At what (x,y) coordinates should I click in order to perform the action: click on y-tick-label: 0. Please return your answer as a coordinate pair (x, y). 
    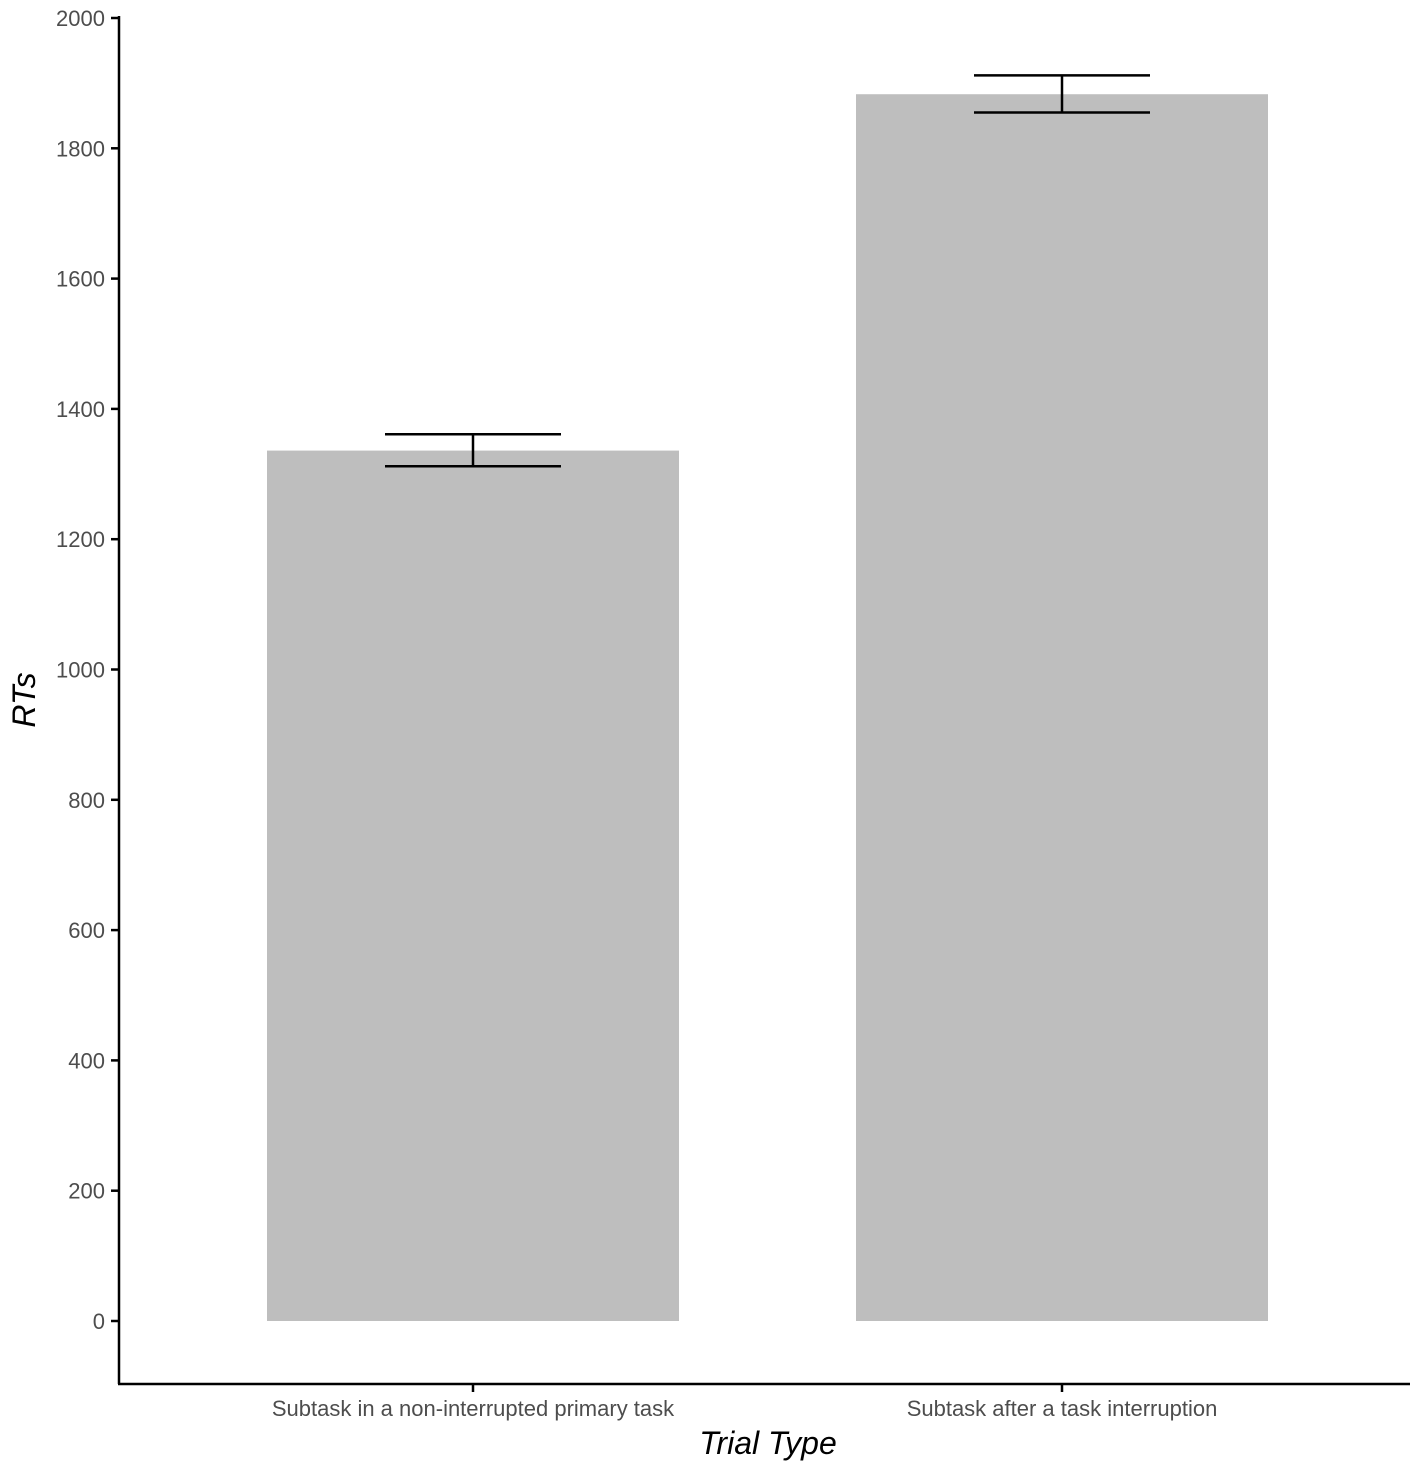
    Looking at the image, I should click on (99, 1321).